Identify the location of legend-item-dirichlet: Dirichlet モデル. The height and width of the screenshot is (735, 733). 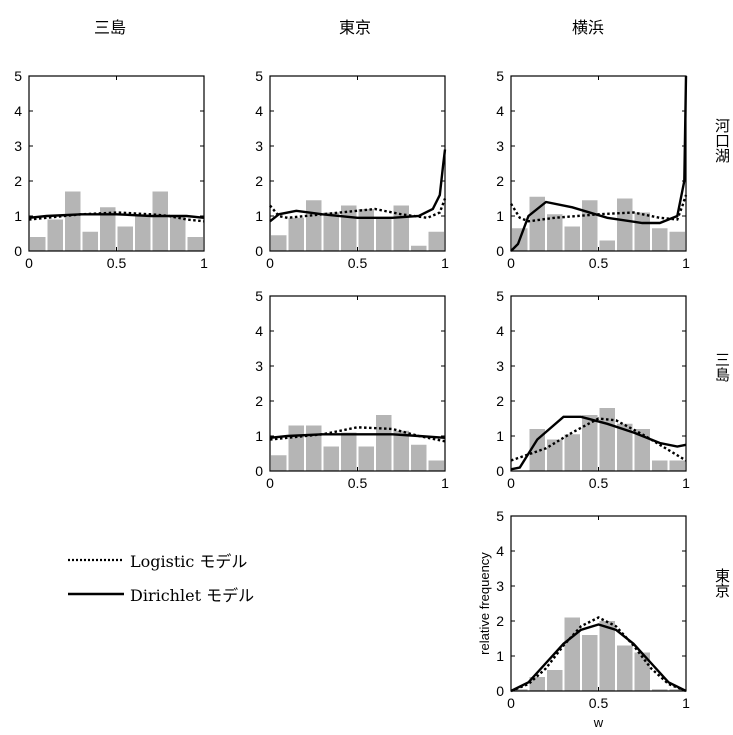
(161, 594).